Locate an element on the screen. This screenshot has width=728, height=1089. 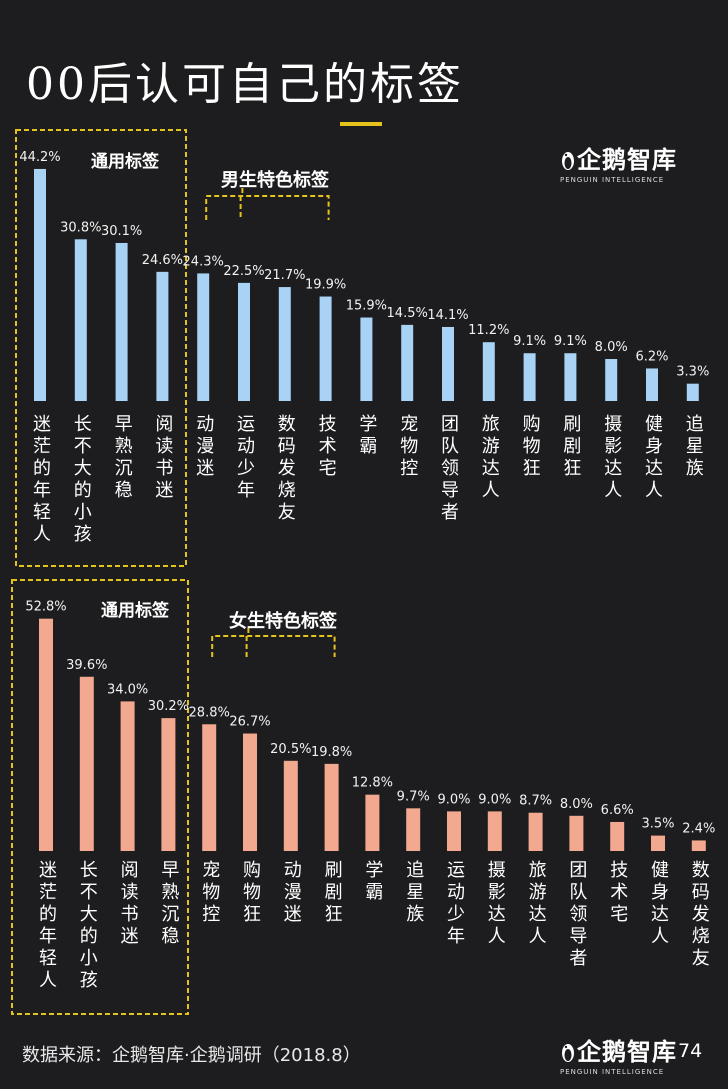
category-label-char: 数 is located at coordinates (701, 870).